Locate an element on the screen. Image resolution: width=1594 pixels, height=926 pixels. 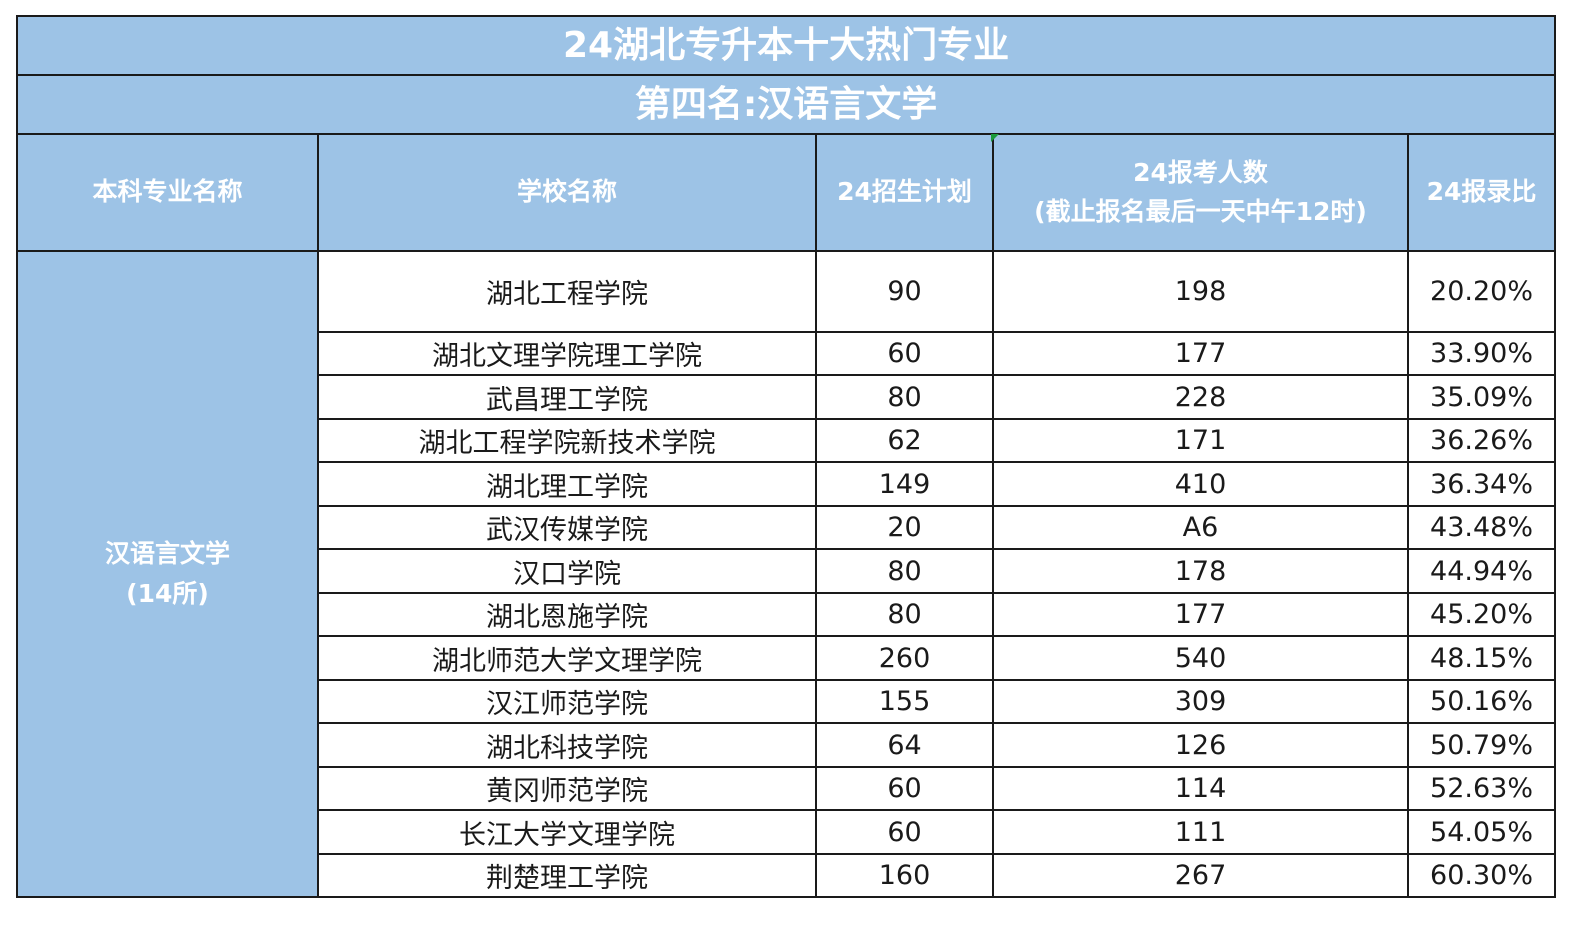
table-row: 武昌理工学院 80 228 35.09% is located at coordinates (787, 397).